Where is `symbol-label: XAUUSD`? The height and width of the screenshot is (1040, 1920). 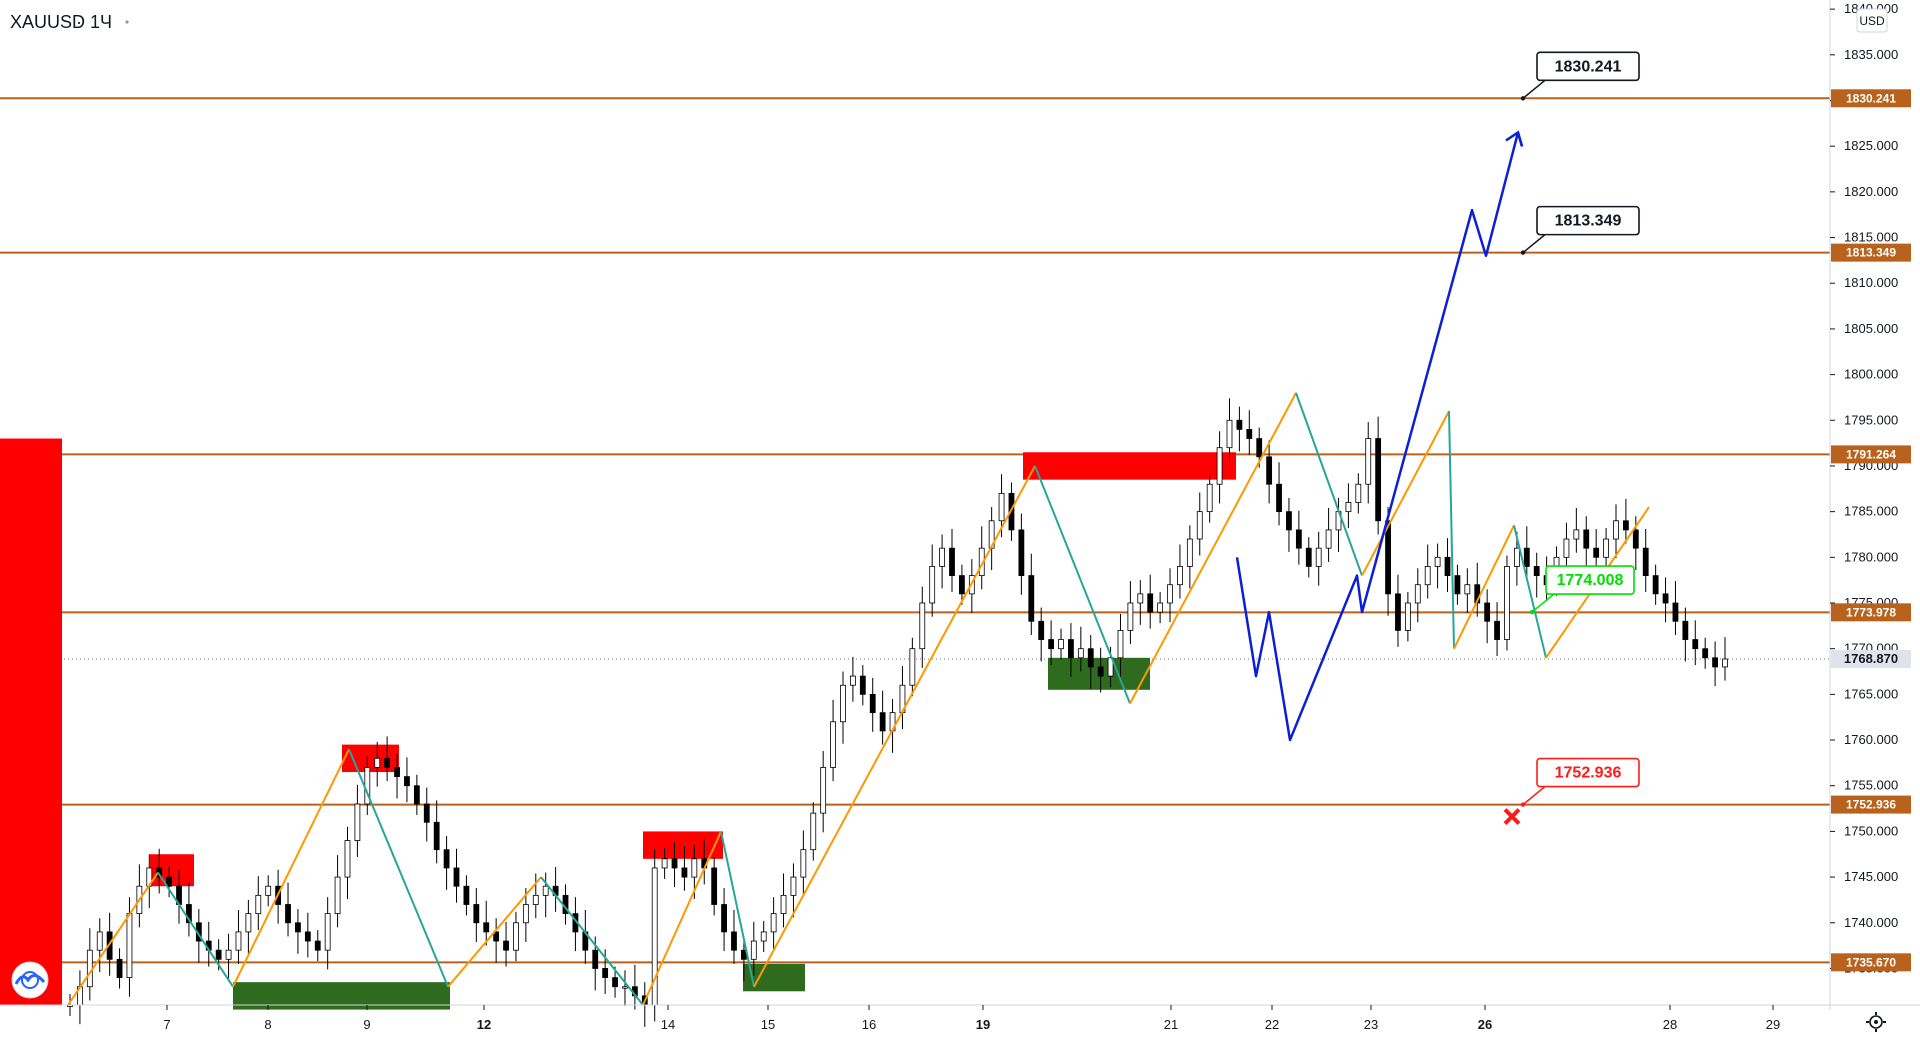 symbol-label: XAUUSD is located at coordinates (47, 22).